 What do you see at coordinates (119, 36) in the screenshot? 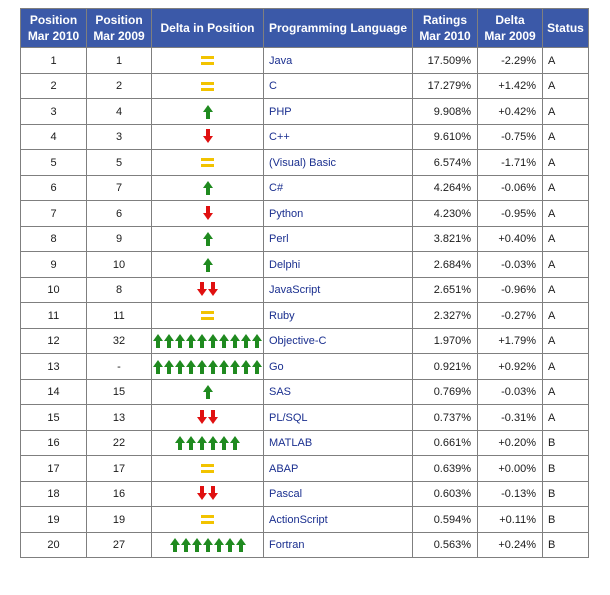
I see `header-position-2009-line2: Mar 2009` at bounding box center [119, 36].